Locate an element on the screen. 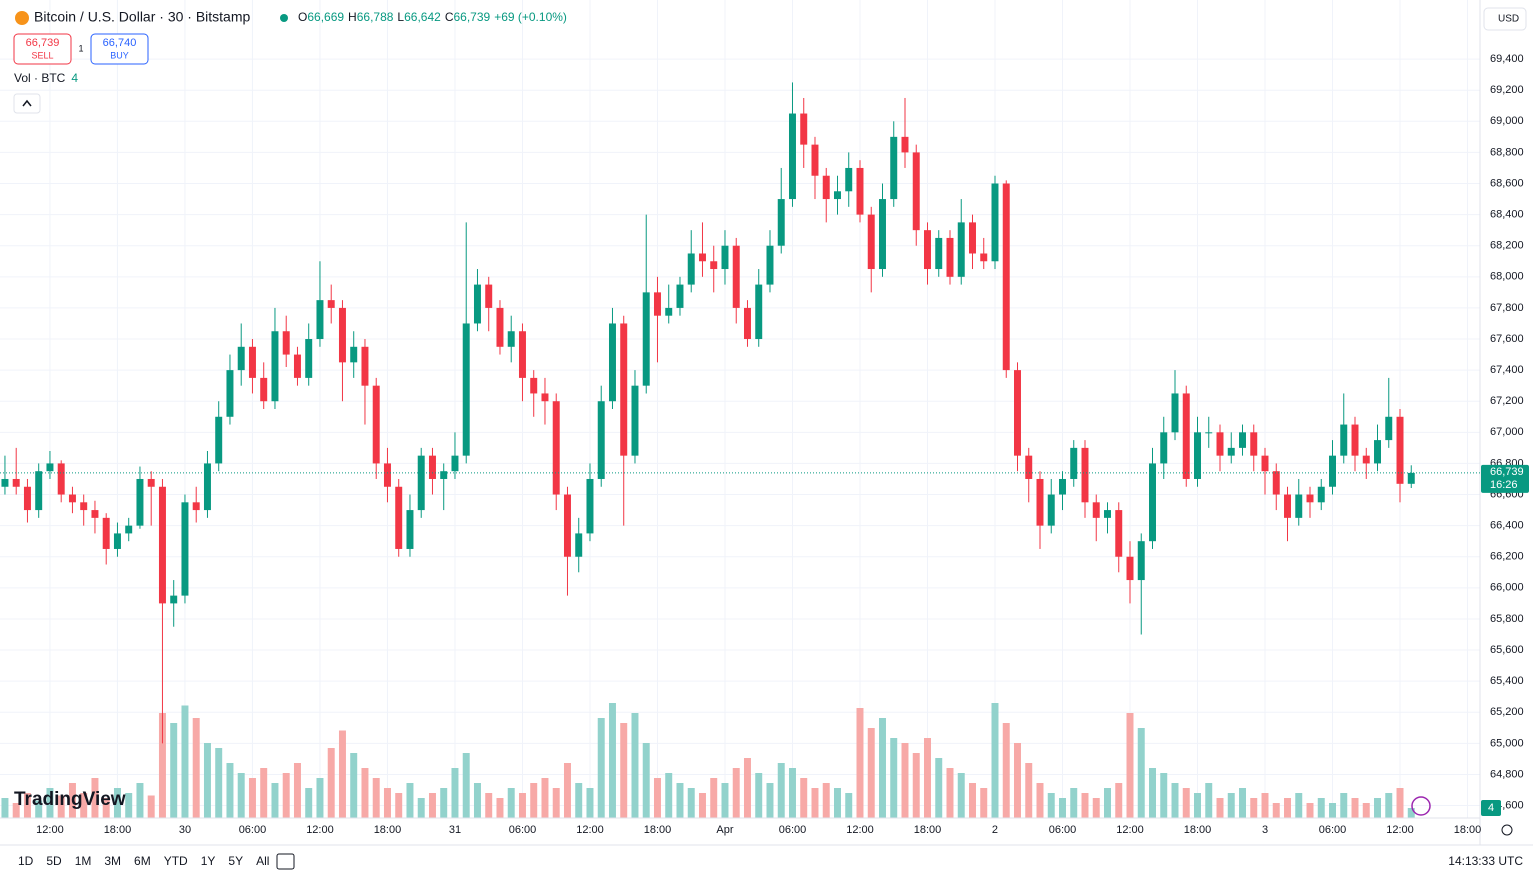  settings-icon is located at coordinates (1507, 830).